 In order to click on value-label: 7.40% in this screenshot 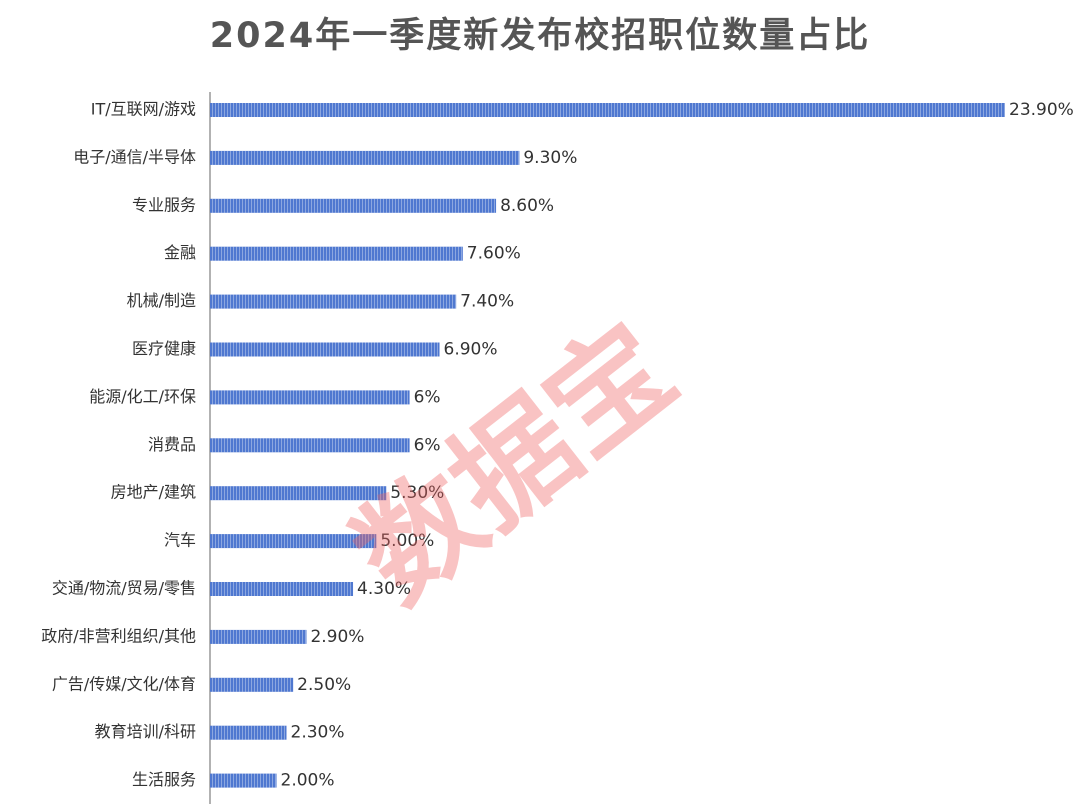, I will do `click(487, 302)`.